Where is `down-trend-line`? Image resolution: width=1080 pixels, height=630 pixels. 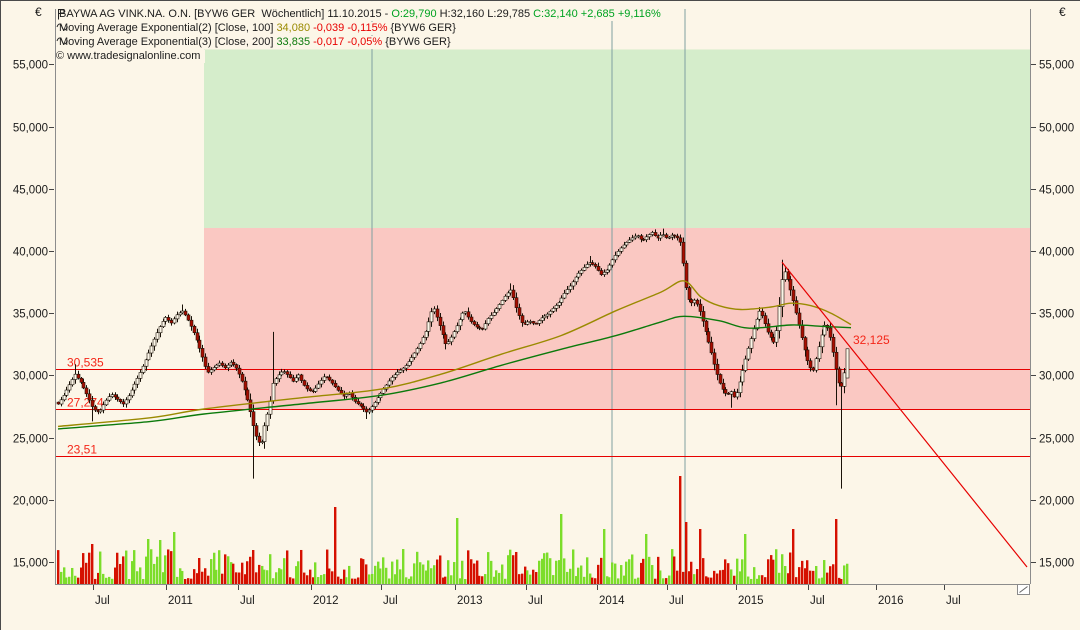
down-trend-line is located at coordinates (904, 414).